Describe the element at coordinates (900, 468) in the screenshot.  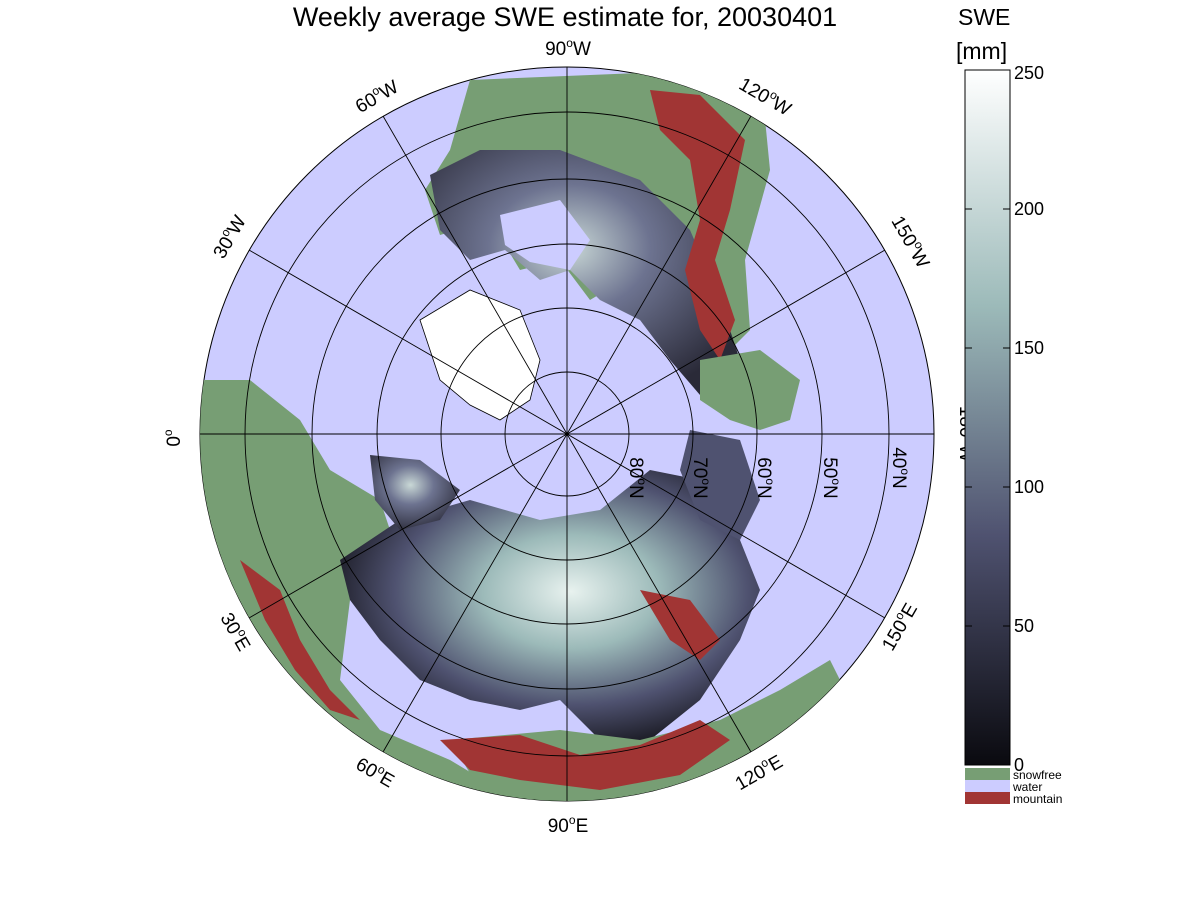
I see `lat-label-40n: 40oN` at that location.